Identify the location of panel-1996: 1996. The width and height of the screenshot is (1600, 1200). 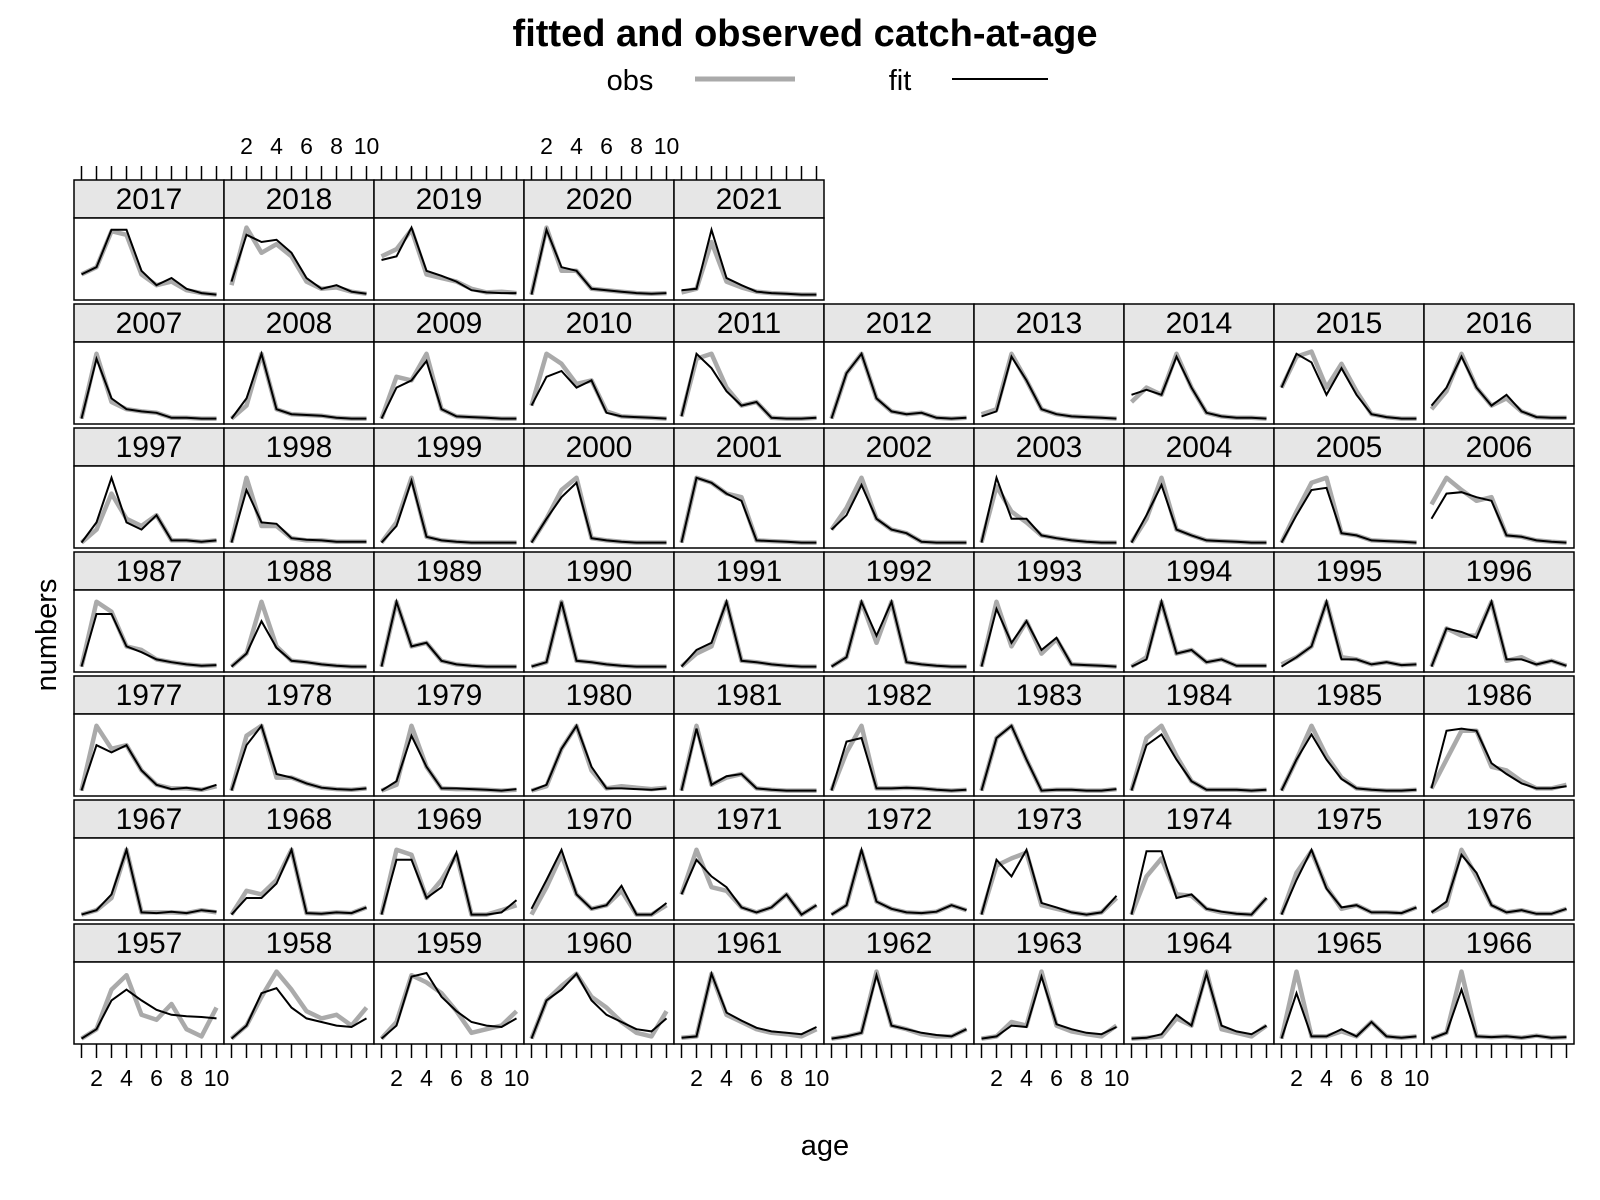
(1499, 612).